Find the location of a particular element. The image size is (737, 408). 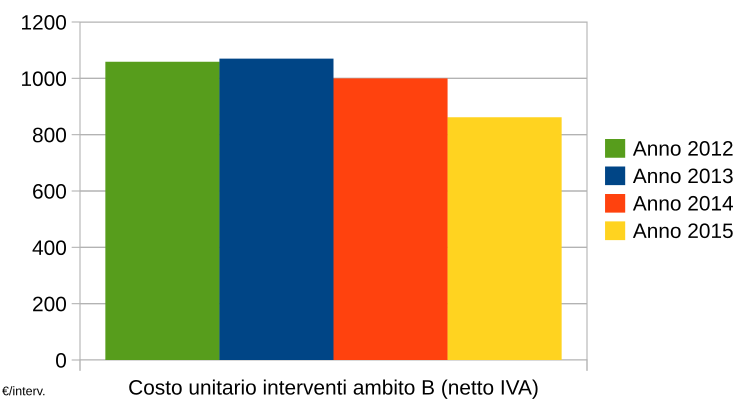

y-axis-title: €/interv. is located at coordinates (23, 391).